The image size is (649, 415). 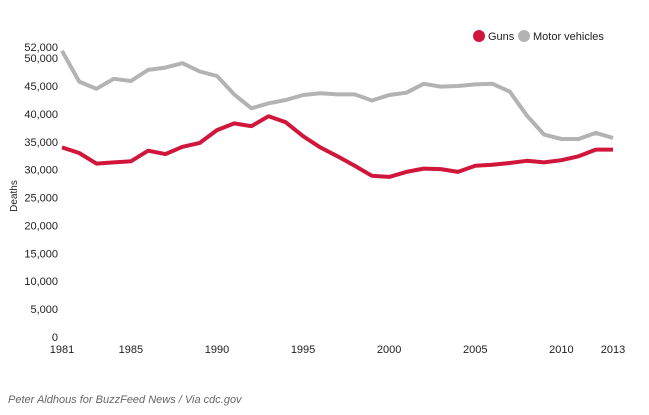 I want to click on legend: Guns Motor vehicles, so click(x=538, y=36).